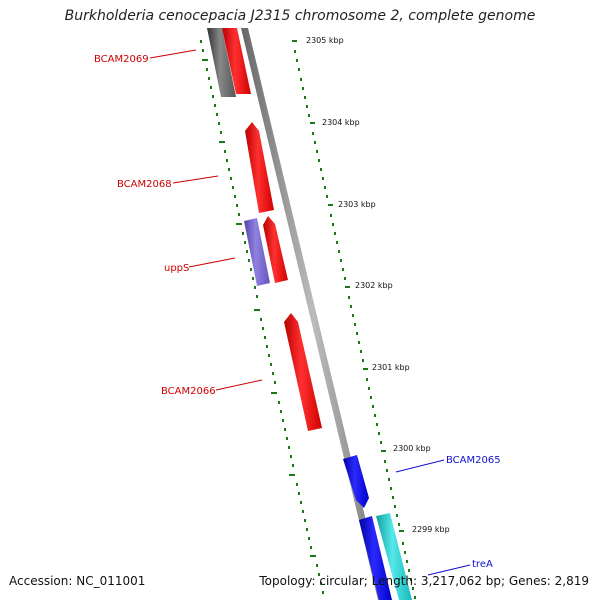 The width and height of the screenshot is (600, 600). What do you see at coordinates (356, 481) in the screenshot?
I see `gene-bcam2065` at bounding box center [356, 481].